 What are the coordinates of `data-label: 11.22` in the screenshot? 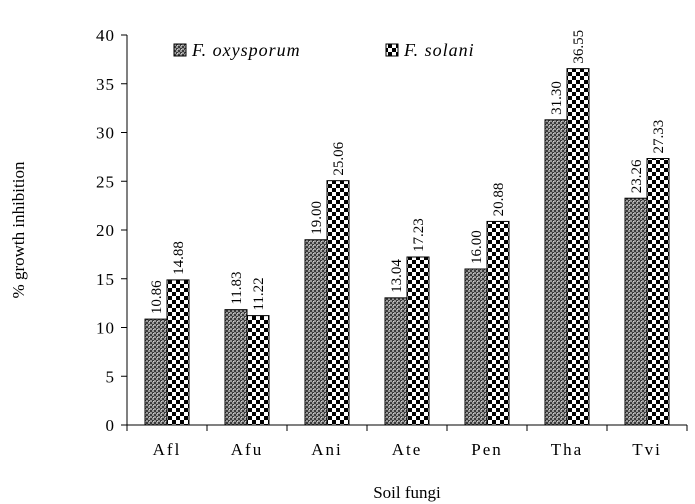 It's located at (259, 293).